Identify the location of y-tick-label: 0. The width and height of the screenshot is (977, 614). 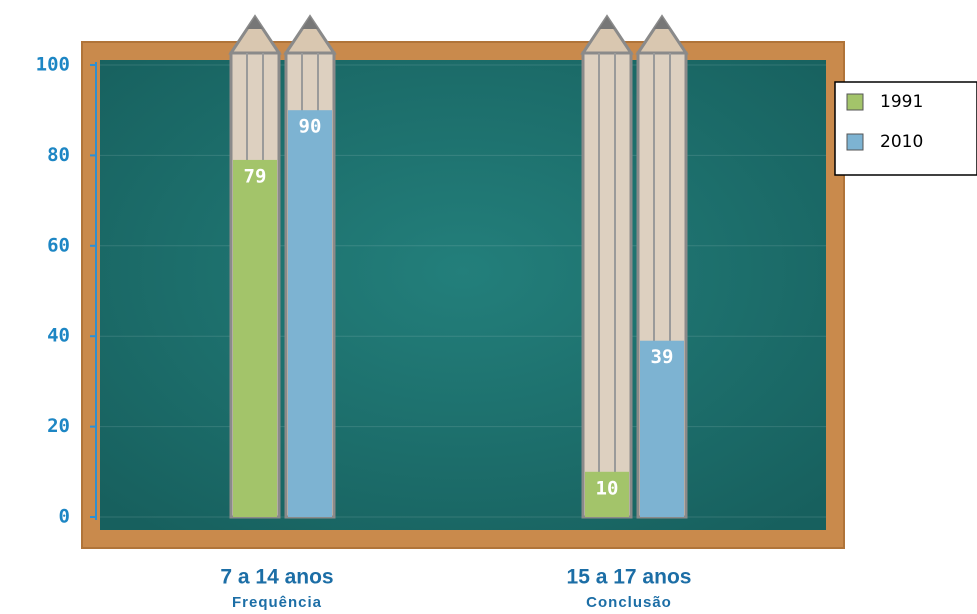
(64, 517).